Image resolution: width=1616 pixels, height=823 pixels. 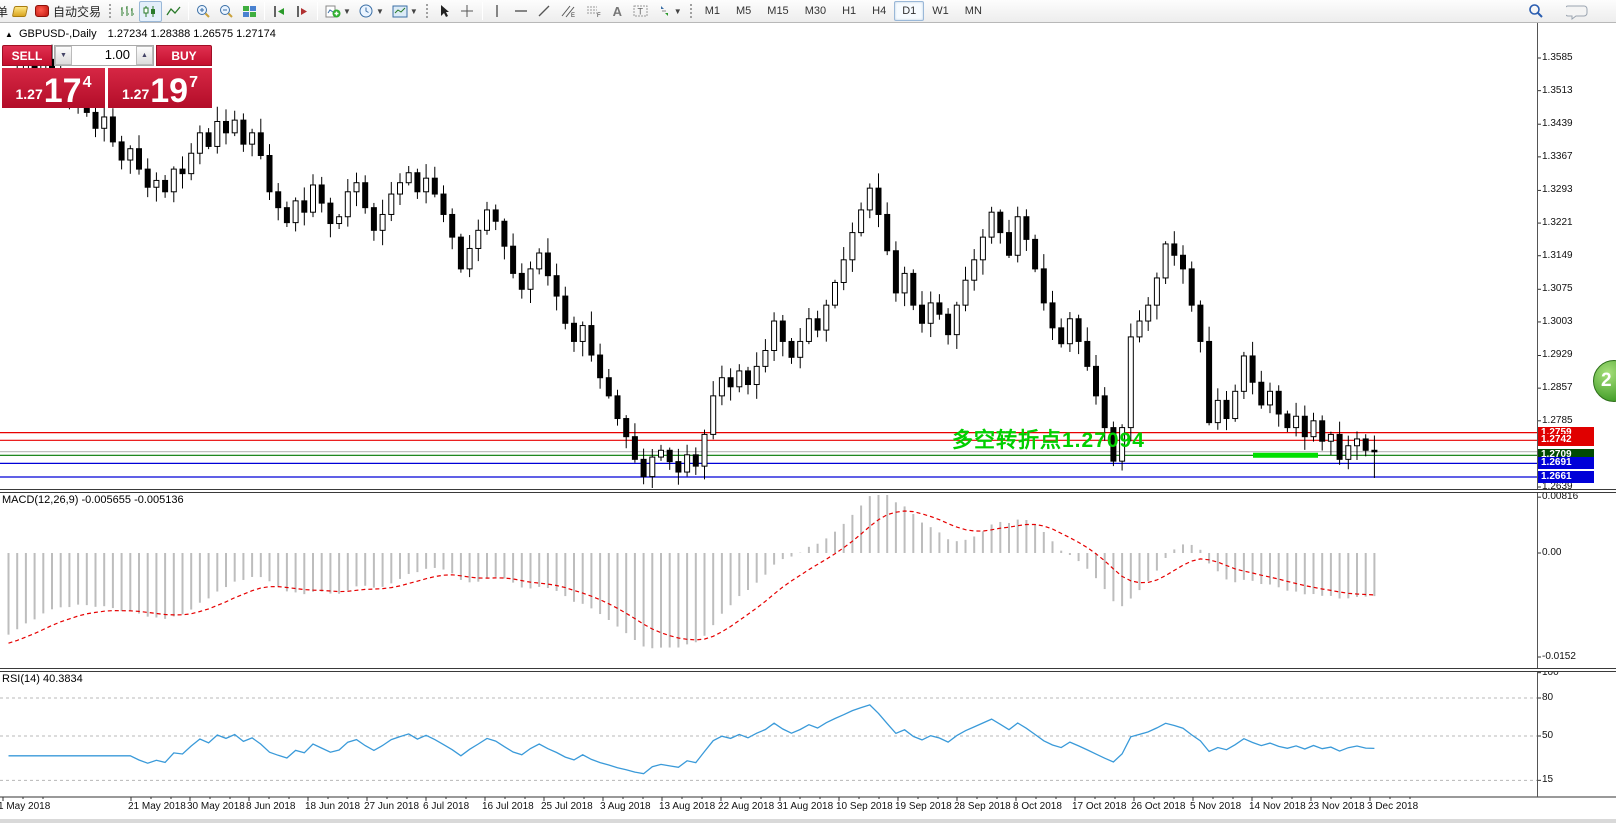 I want to click on timeframe-button-m30: M30, so click(x=815, y=11).